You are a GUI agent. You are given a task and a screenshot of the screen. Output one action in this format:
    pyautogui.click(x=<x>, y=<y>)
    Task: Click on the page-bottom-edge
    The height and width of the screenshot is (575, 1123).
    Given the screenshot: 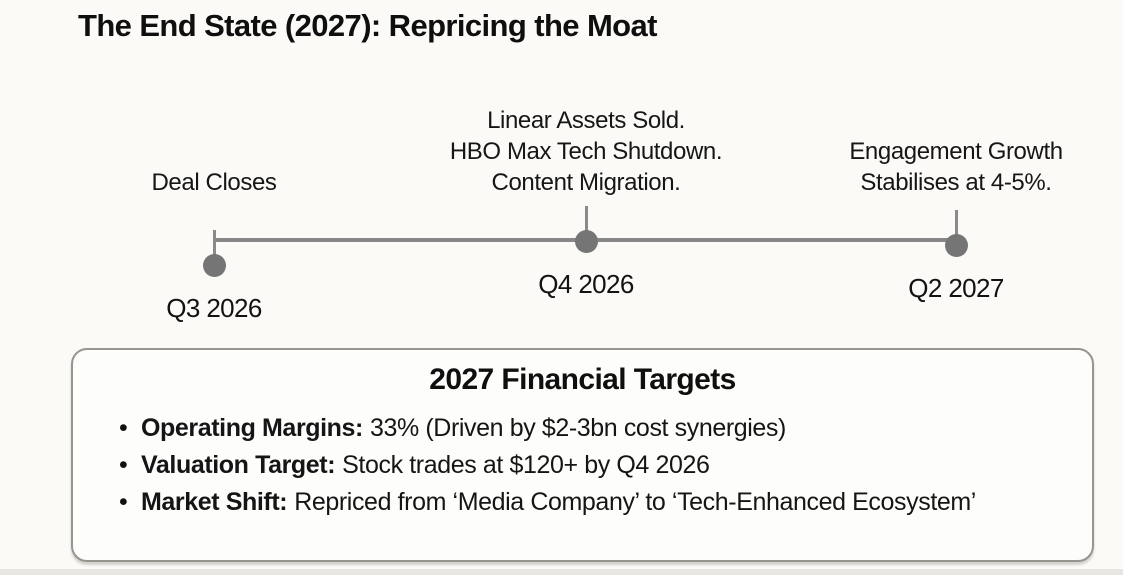 What is the action you would take?
    pyautogui.click(x=561, y=572)
    